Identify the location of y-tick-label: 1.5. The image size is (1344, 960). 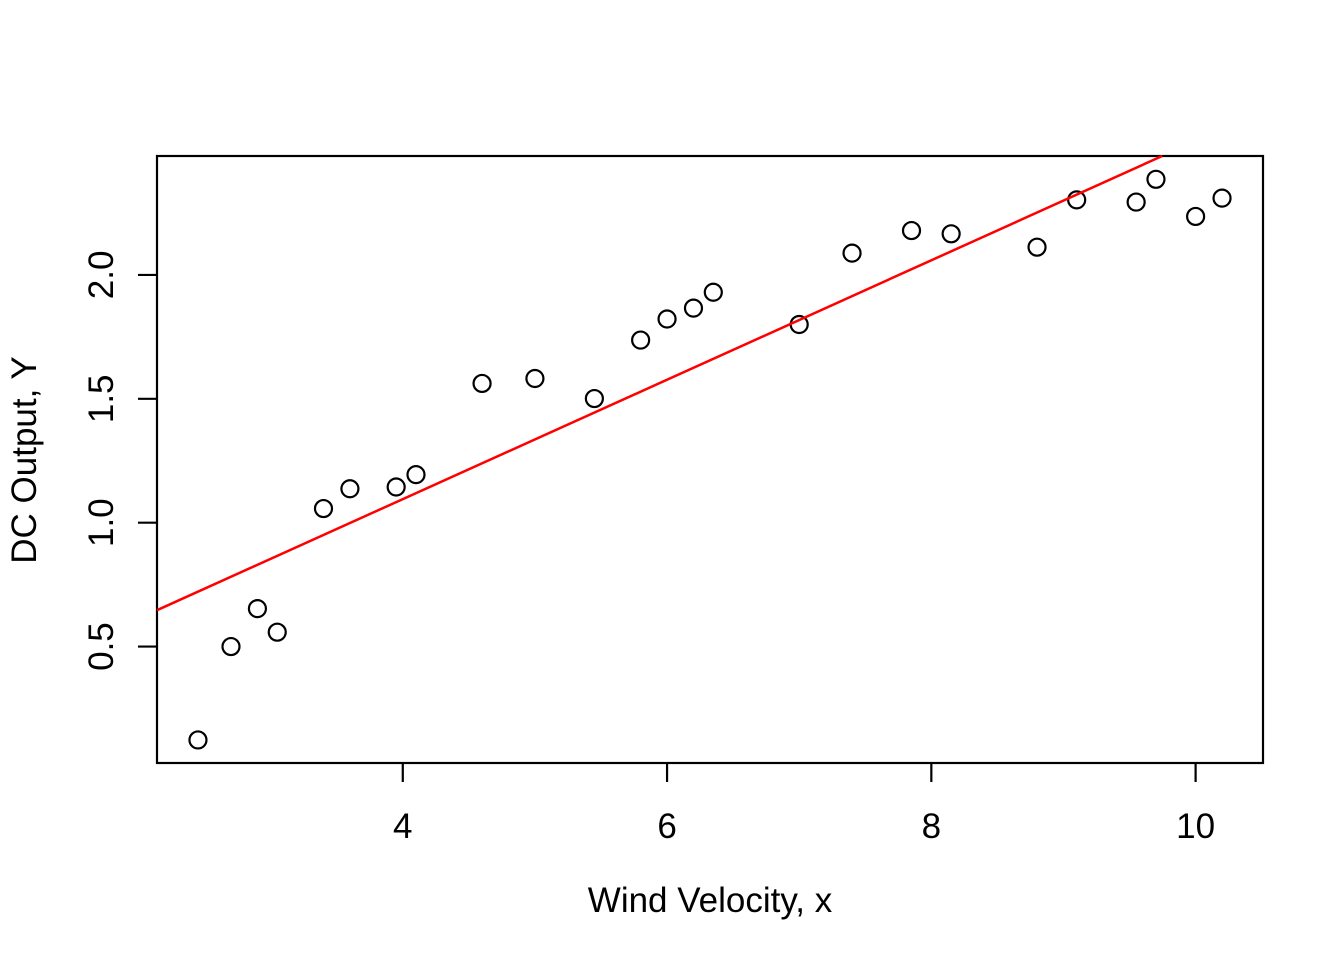
(101, 398).